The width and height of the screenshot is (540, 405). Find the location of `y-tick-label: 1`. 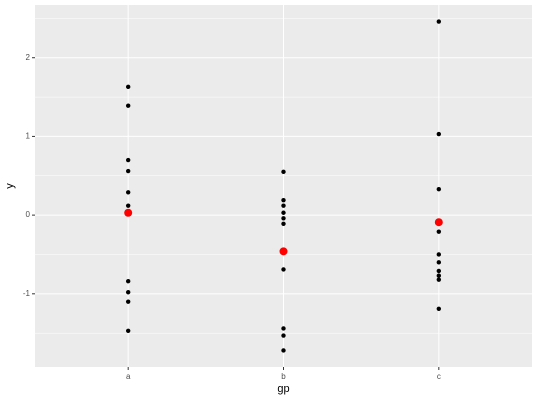

y-tick-label: 1 is located at coordinates (28, 136).